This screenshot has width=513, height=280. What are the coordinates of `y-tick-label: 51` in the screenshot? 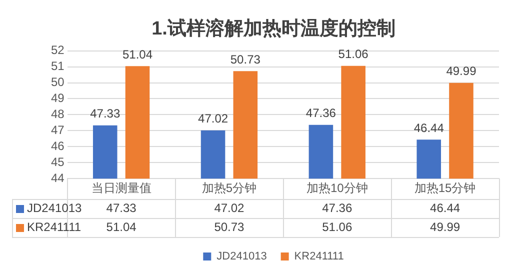 It's located at (57, 66).